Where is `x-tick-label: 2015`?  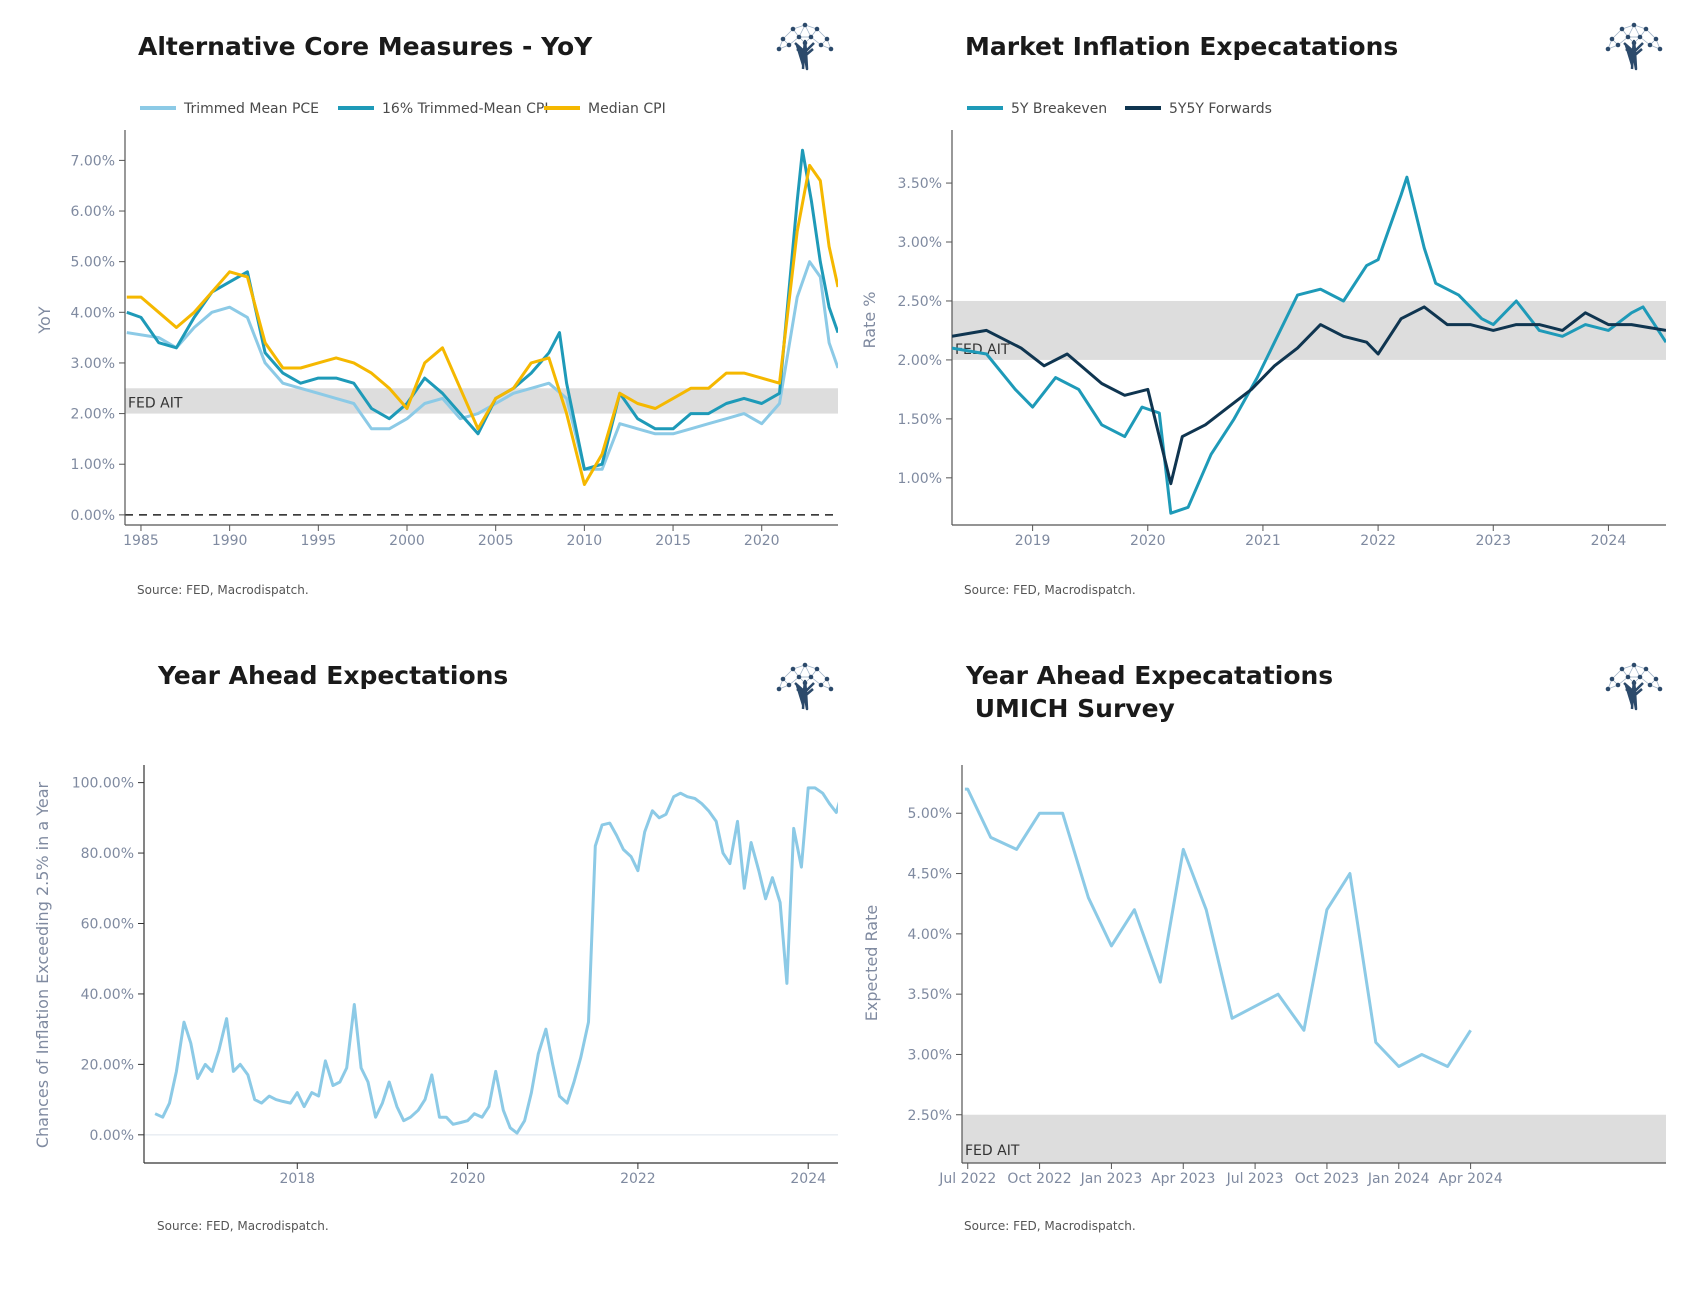 x-tick-label: 2015 is located at coordinates (673, 541).